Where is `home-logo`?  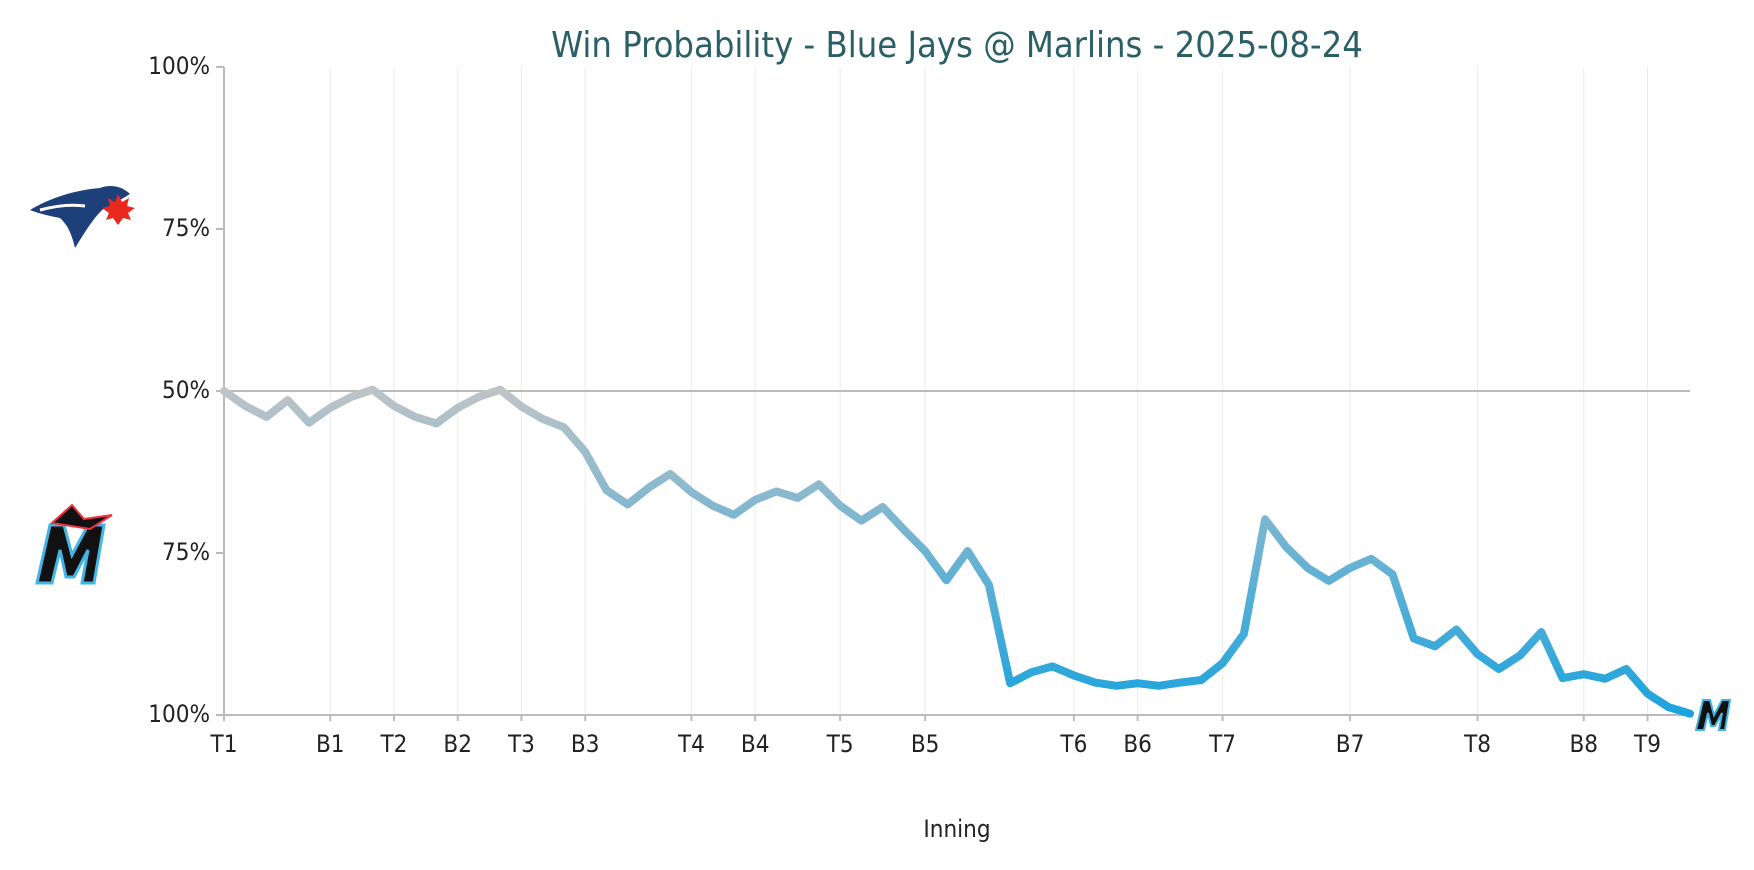 home-logo is located at coordinates (74, 544).